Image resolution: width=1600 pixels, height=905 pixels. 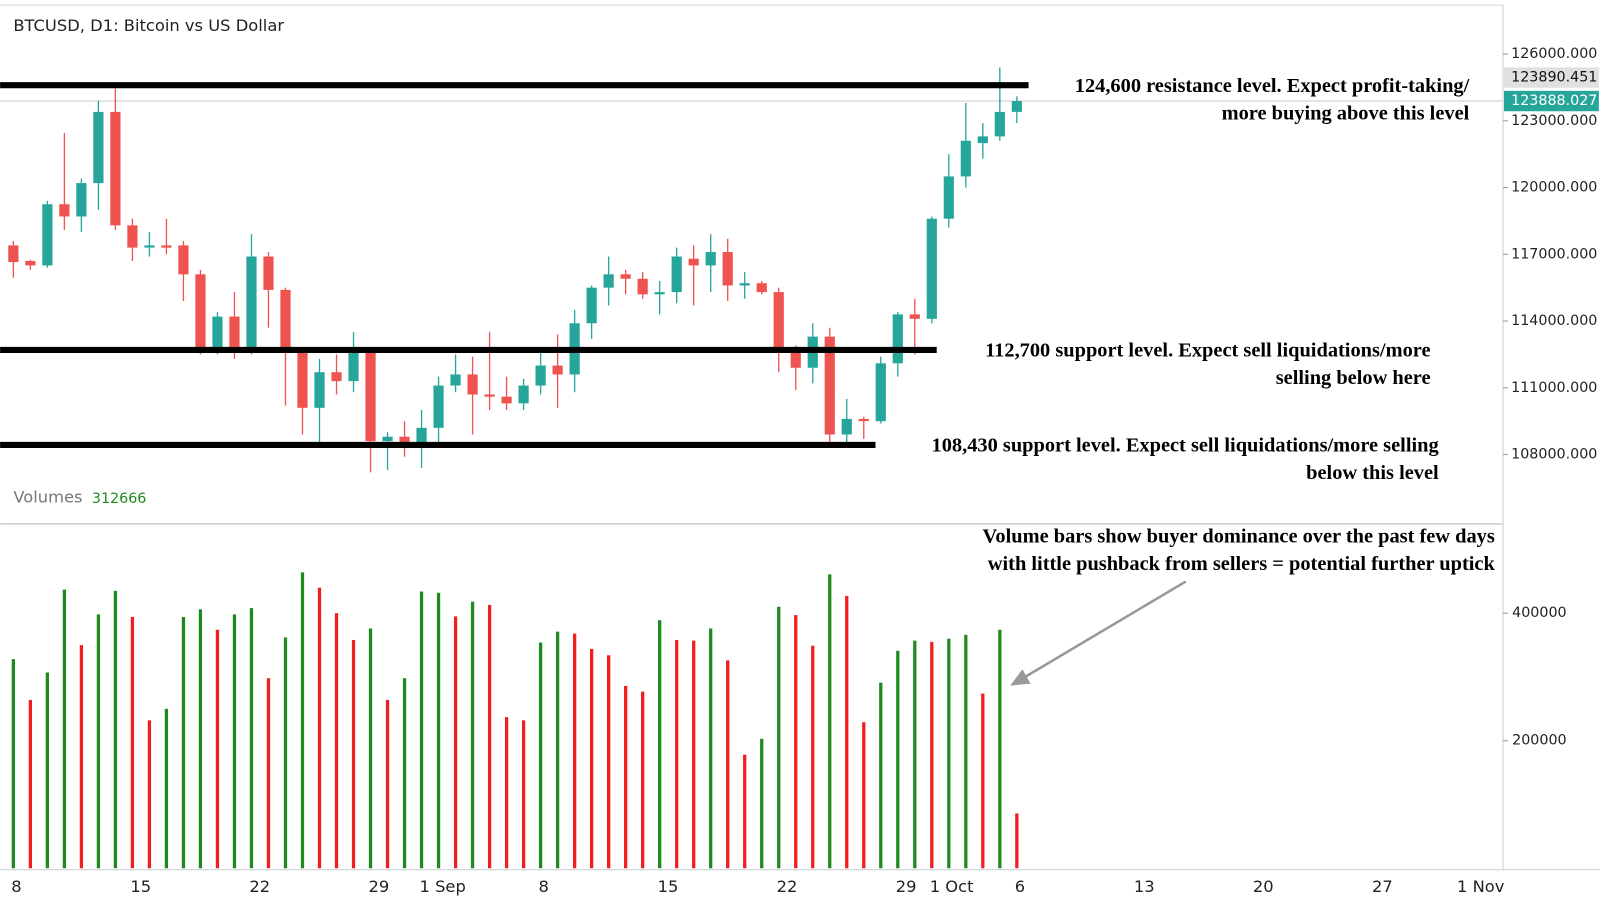 What do you see at coordinates (148, 25) in the screenshot?
I see `chart-title: BTCUSD, D1: Bitcoin vs US Dollar` at bounding box center [148, 25].